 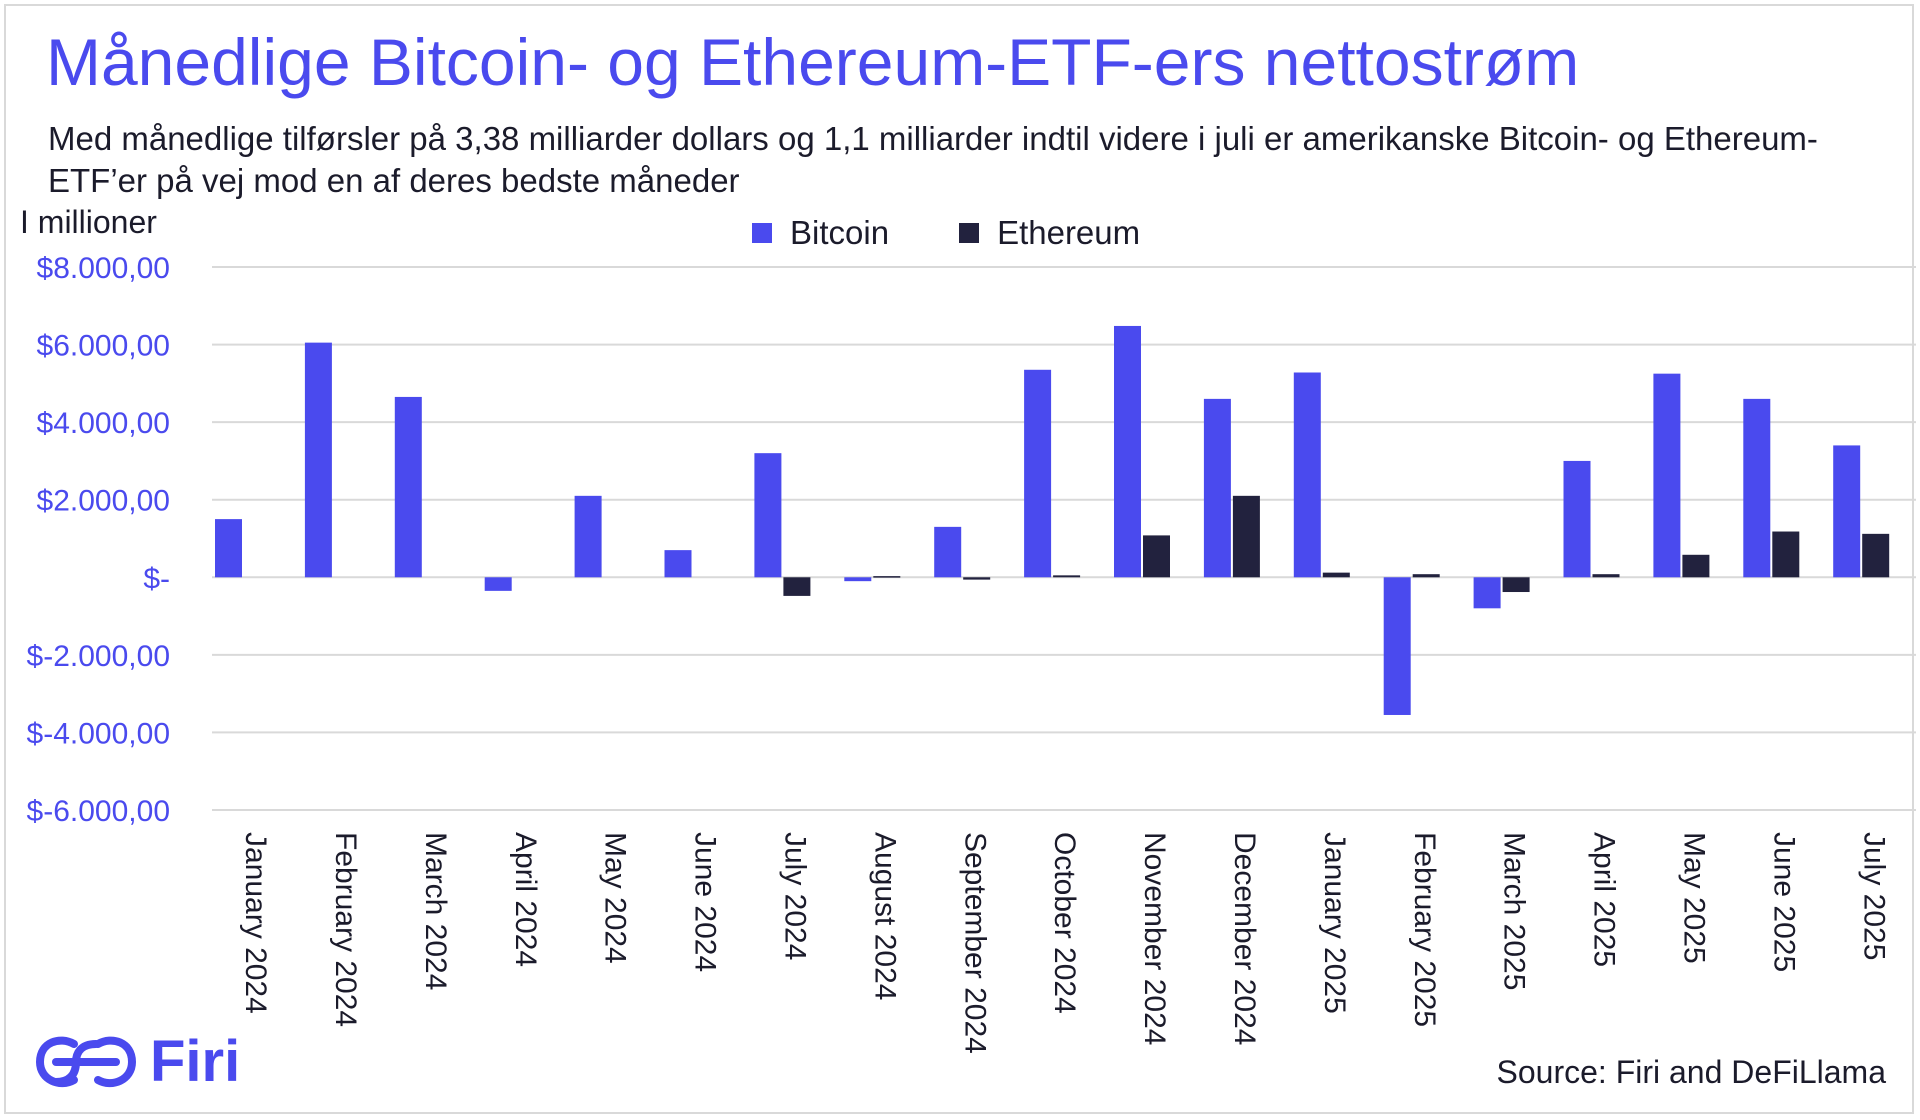 I want to click on legend-swatch-ethereum, so click(x=969, y=233).